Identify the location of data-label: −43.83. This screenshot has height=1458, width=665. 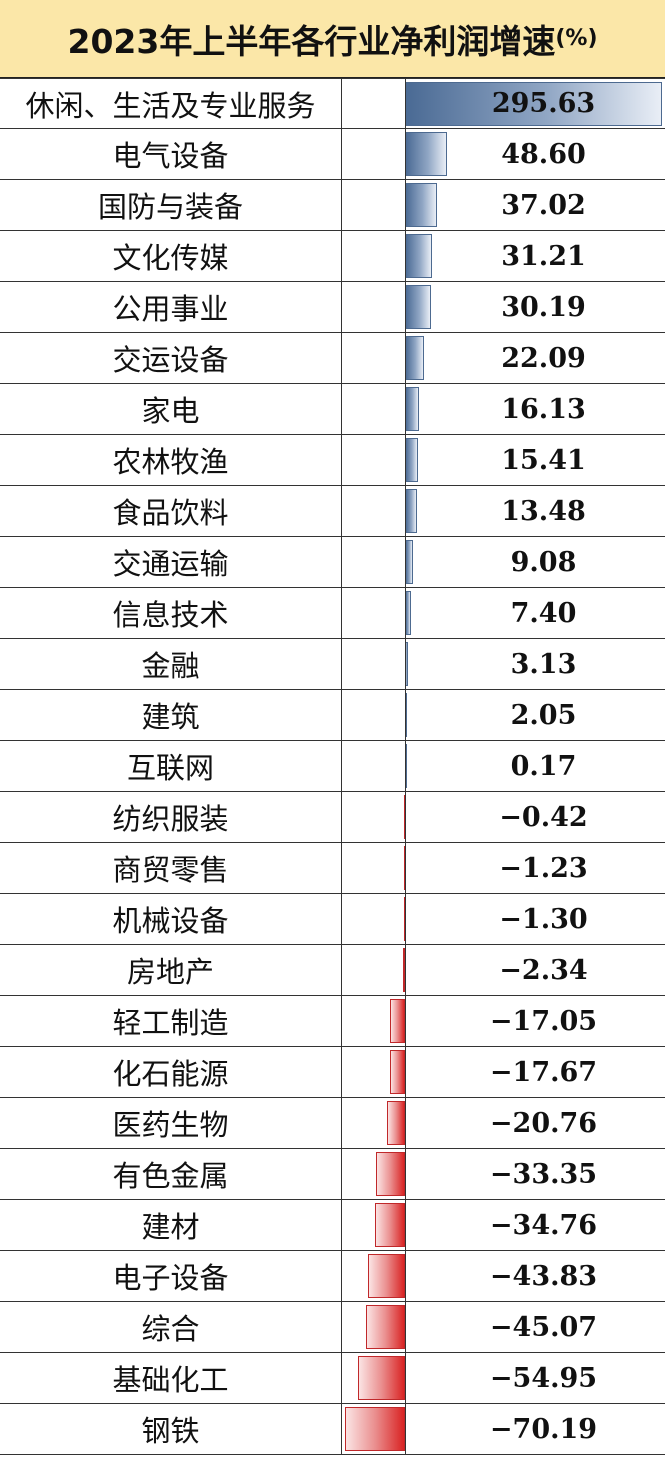
(543, 1276).